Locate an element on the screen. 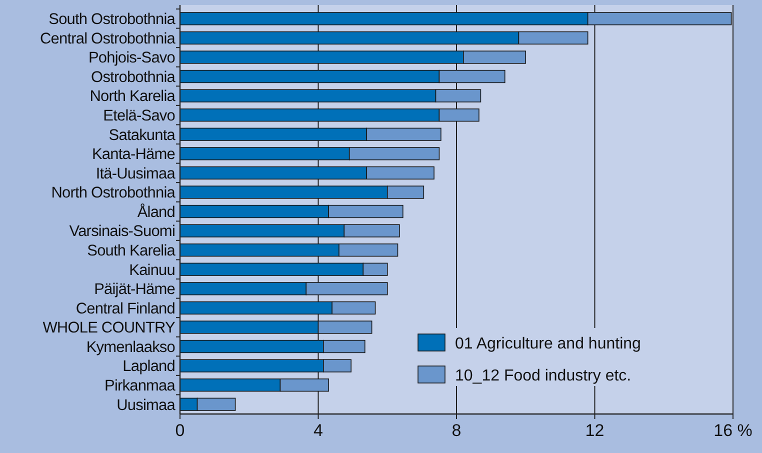 The height and width of the screenshot is (453, 762). x-tick-label: 0 is located at coordinates (180, 430).